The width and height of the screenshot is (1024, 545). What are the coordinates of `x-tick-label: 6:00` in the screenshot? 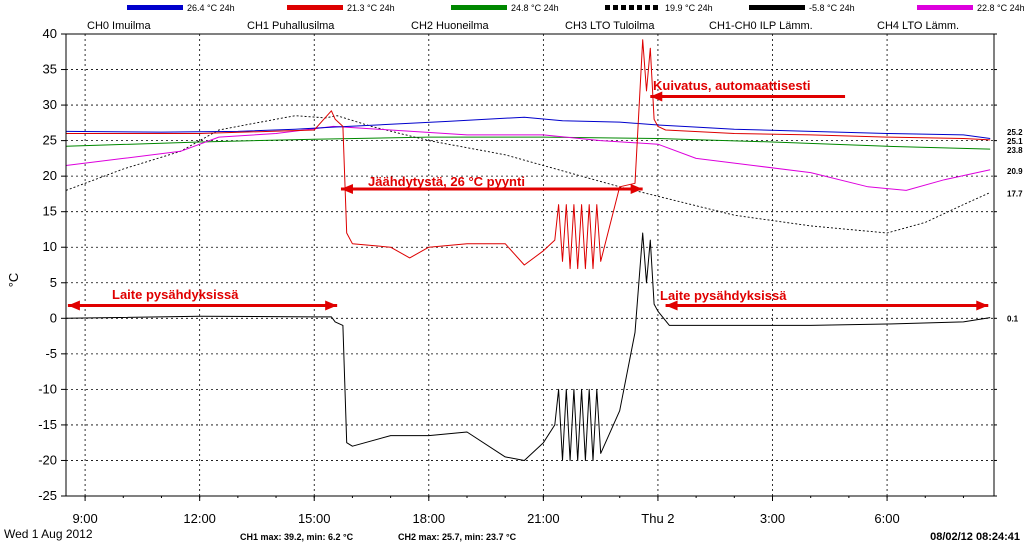 It's located at (886, 518).